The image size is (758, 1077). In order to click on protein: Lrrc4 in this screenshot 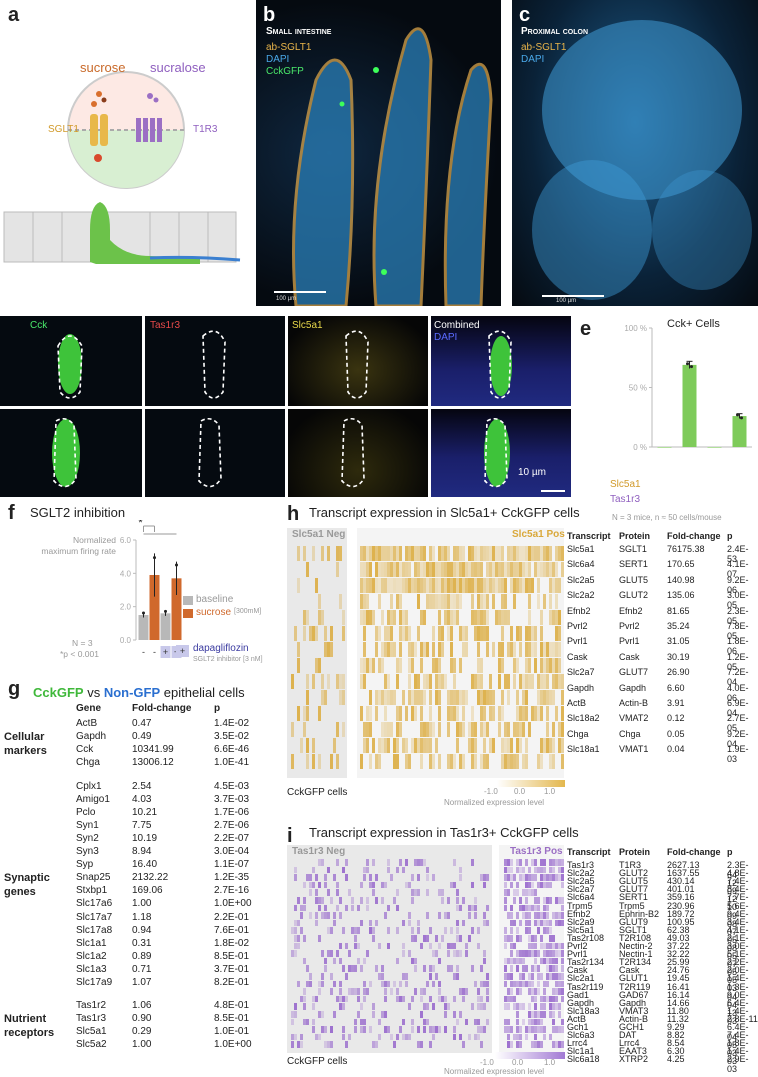, I will do `click(629, 1043)`.